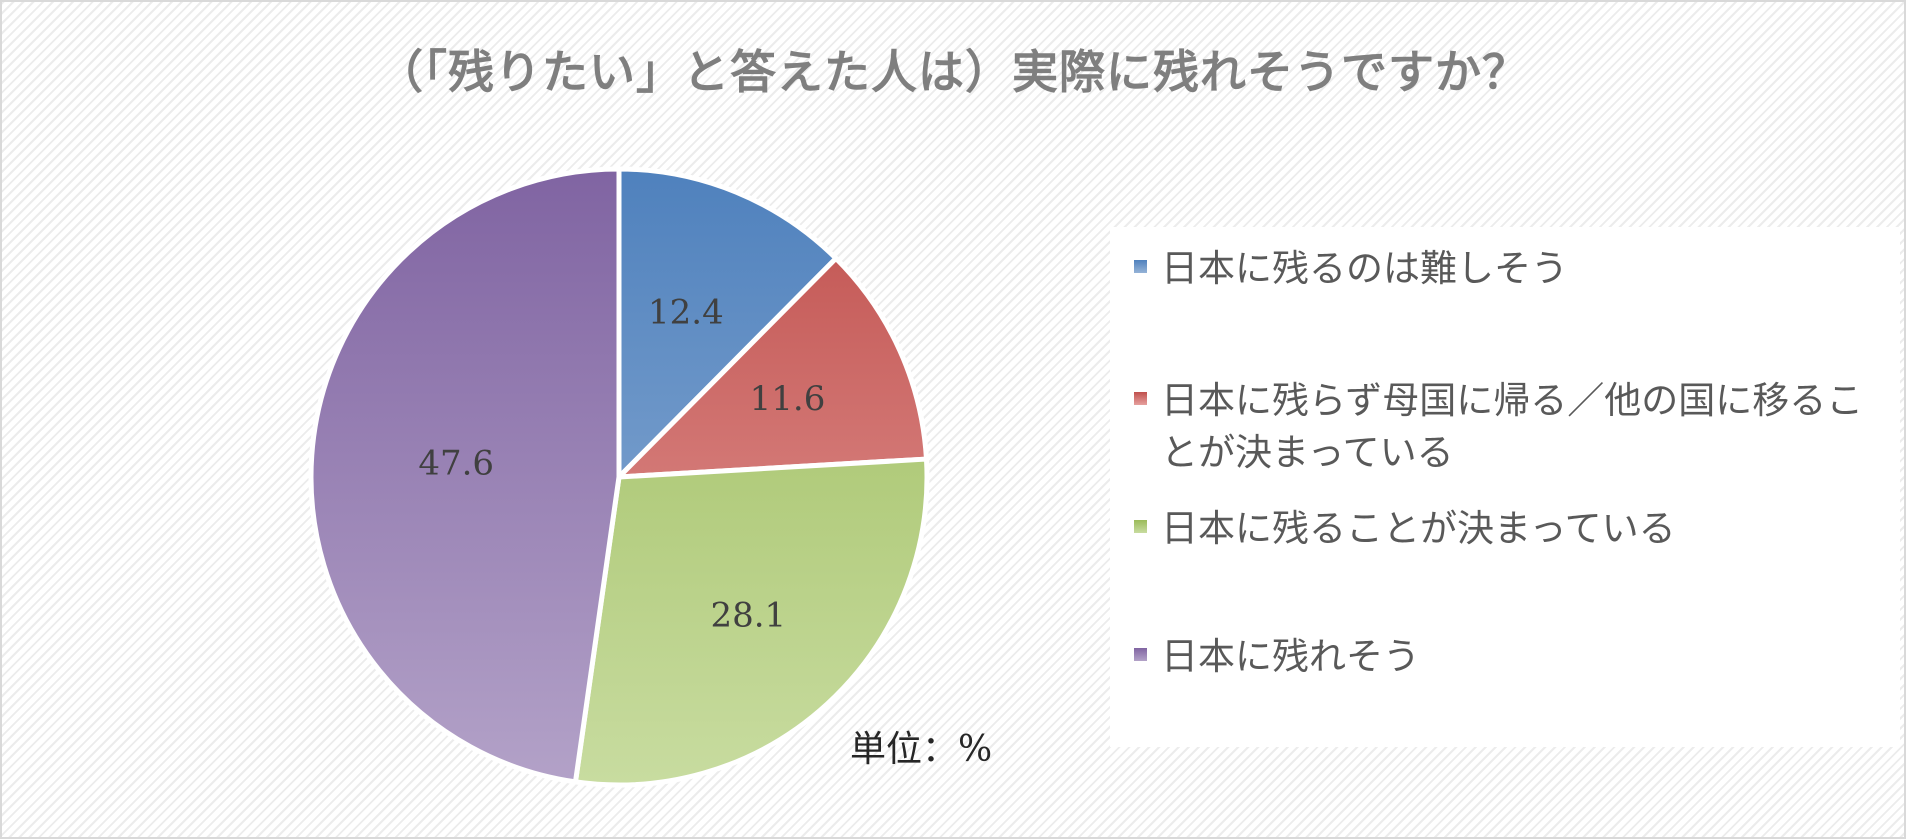 The width and height of the screenshot is (1906, 839). What do you see at coordinates (1507, 657) in the screenshot?
I see `legend-item-4: 日本に残れそう` at bounding box center [1507, 657].